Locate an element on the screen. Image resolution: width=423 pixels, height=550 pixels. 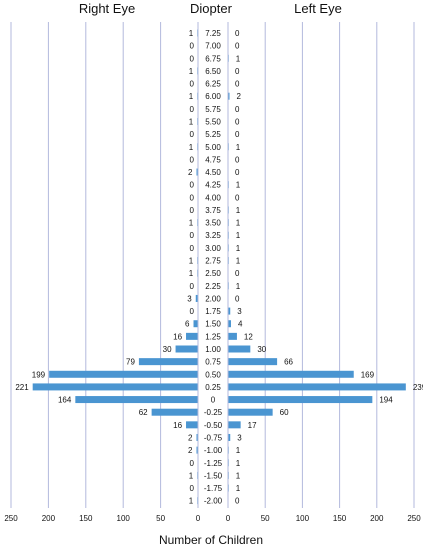
value-label-left-eye: 30 is located at coordinates (261, 349).